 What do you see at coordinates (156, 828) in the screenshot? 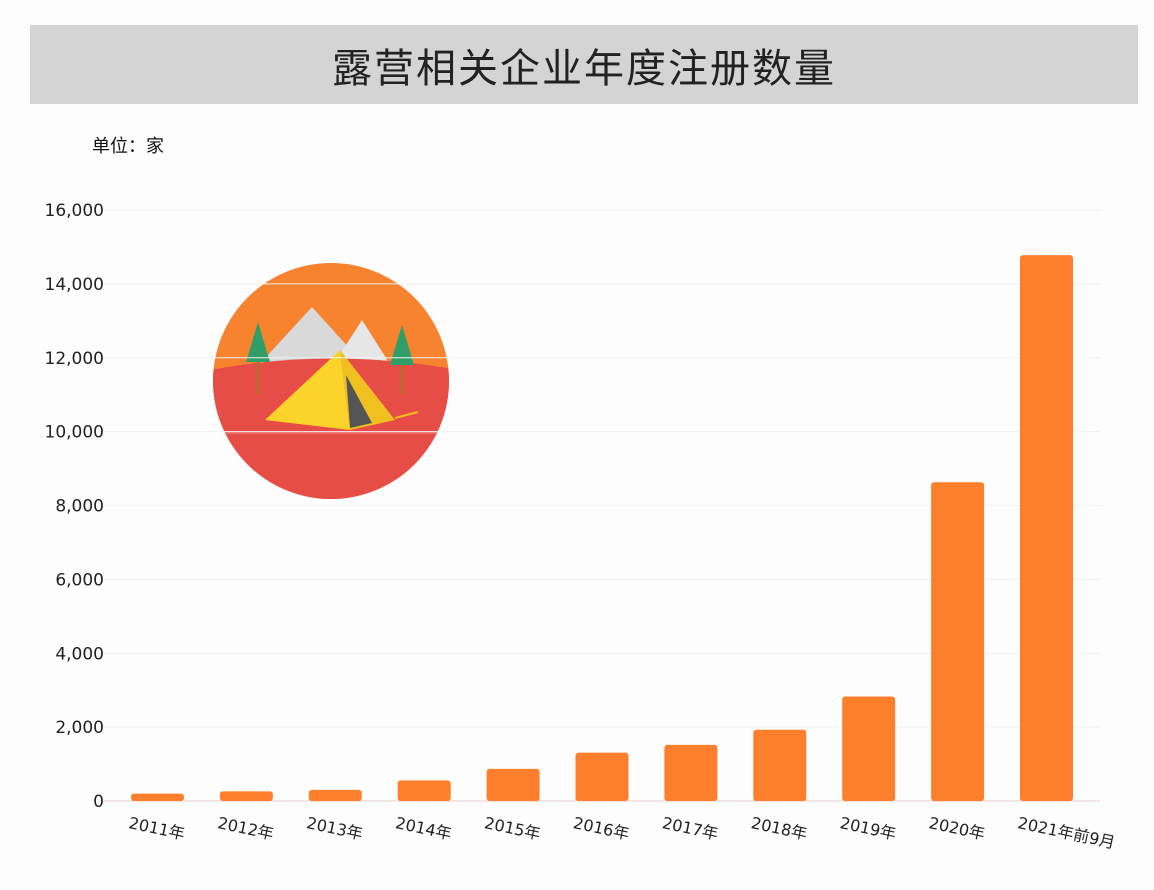
I see `x-tick-label: 2011年` at bounding box center [156, 828].